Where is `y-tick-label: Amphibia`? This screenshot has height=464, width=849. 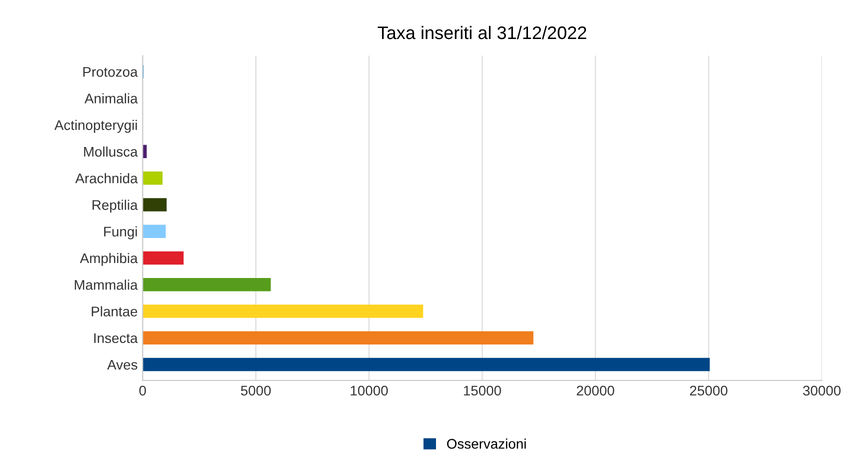 y-tick-label: Amphibia is located at coordinates (109, 259).